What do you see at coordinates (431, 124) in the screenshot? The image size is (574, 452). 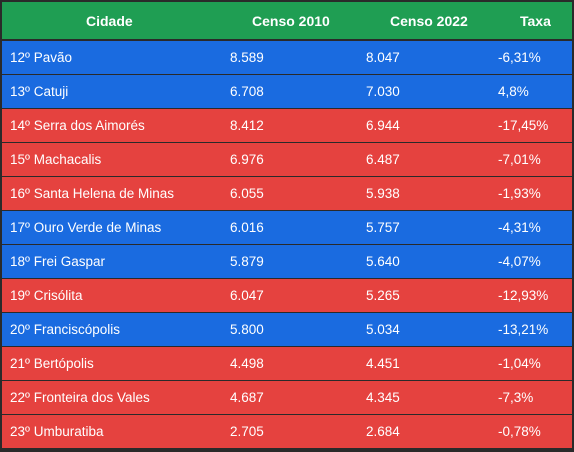 I see `cell-censo-2022: 6.944` at bounding box center [431, 124].